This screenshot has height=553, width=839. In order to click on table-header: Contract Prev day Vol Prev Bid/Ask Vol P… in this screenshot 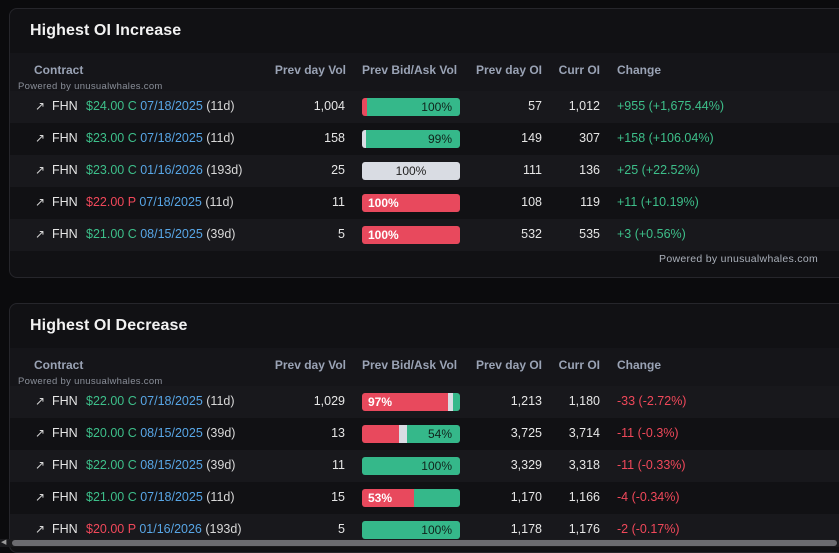, I will do `click(424, 368)`.